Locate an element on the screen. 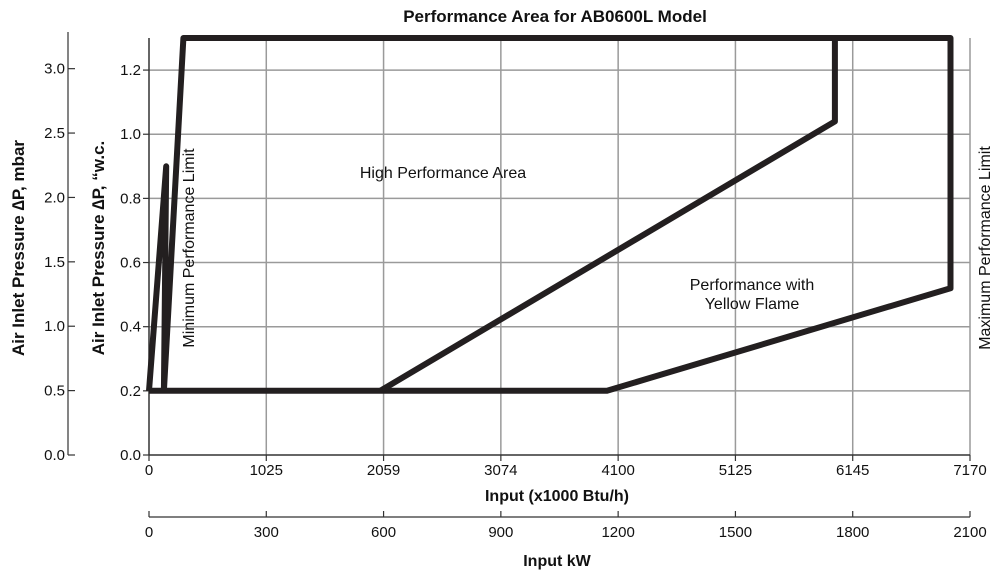 Image resolution: width=995 pixels, height=573 pixels. annotation-maximum-limit: Maximum Performance Limit is located at coordinates (985, 248).